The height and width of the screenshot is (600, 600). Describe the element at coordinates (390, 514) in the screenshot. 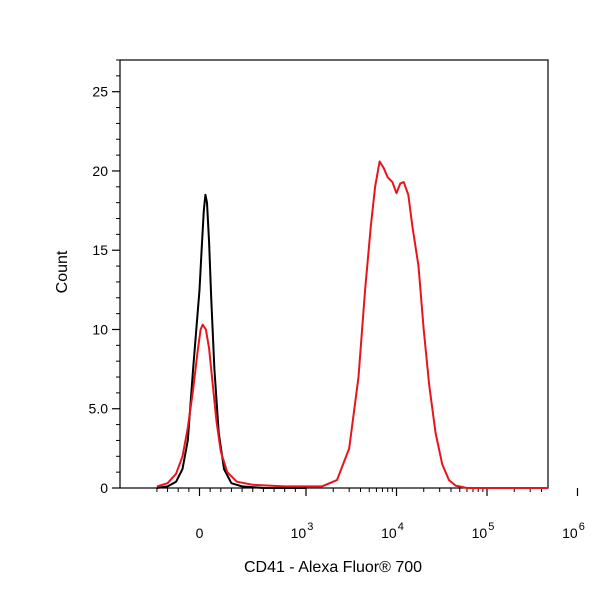

I see `x-axis-ticks: 0 10³ 10⁴ 10⁵ 10⁶` at that location.